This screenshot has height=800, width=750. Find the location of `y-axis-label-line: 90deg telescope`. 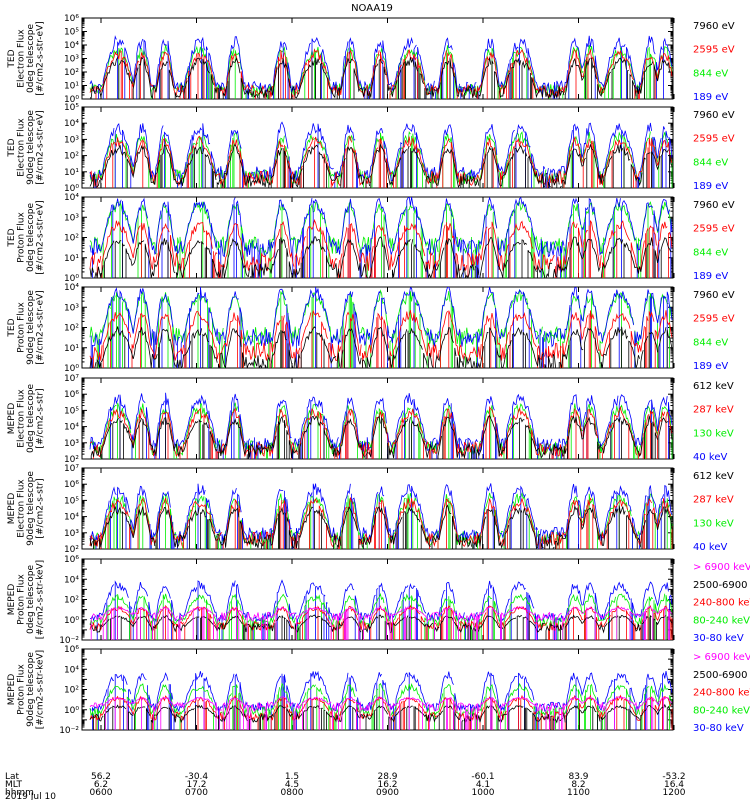

y-axis-label-line: 90deg telescope is located at coordinates (31, 508).